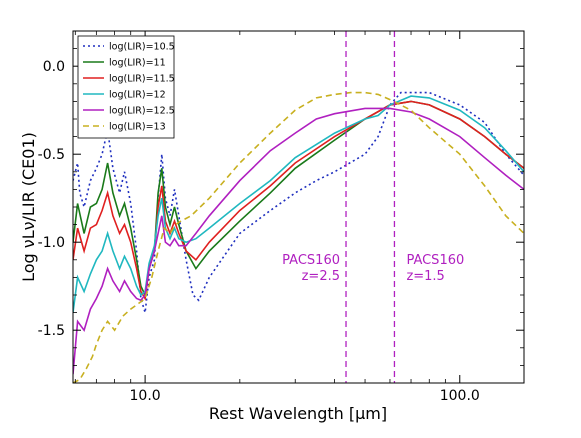  I want to click on y-tick-label: -1.5, so click(51, 331).